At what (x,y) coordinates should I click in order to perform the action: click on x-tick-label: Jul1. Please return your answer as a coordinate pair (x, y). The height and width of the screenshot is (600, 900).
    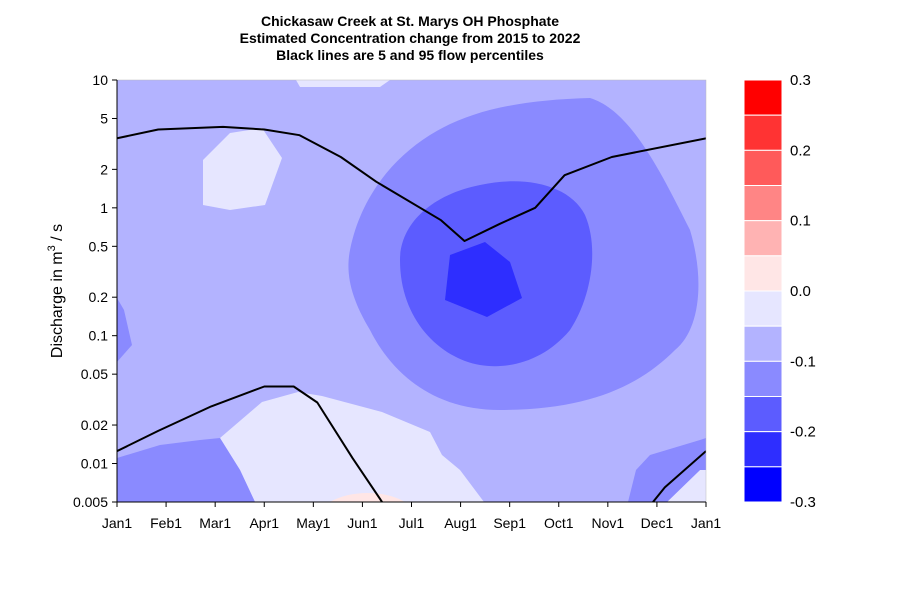
    Looking at the image, I should click on (412, 523).